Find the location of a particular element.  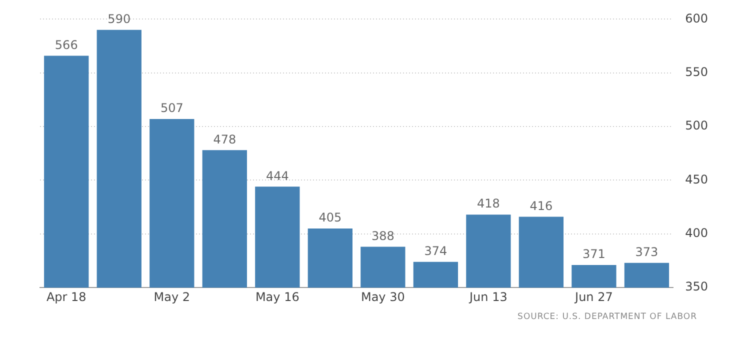

y-tick-label: 550 is located at coordinates (696, 72).